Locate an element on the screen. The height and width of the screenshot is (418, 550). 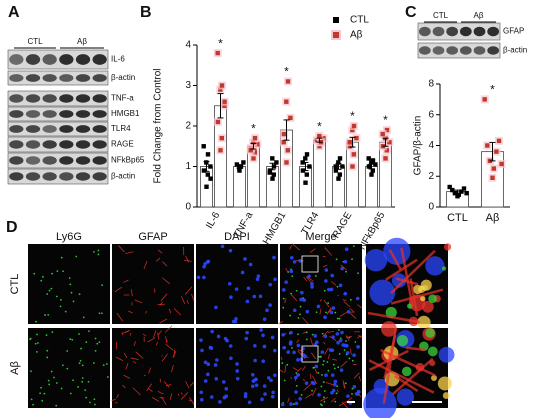
band-label: β-actin is located at coordinates (123, 77).